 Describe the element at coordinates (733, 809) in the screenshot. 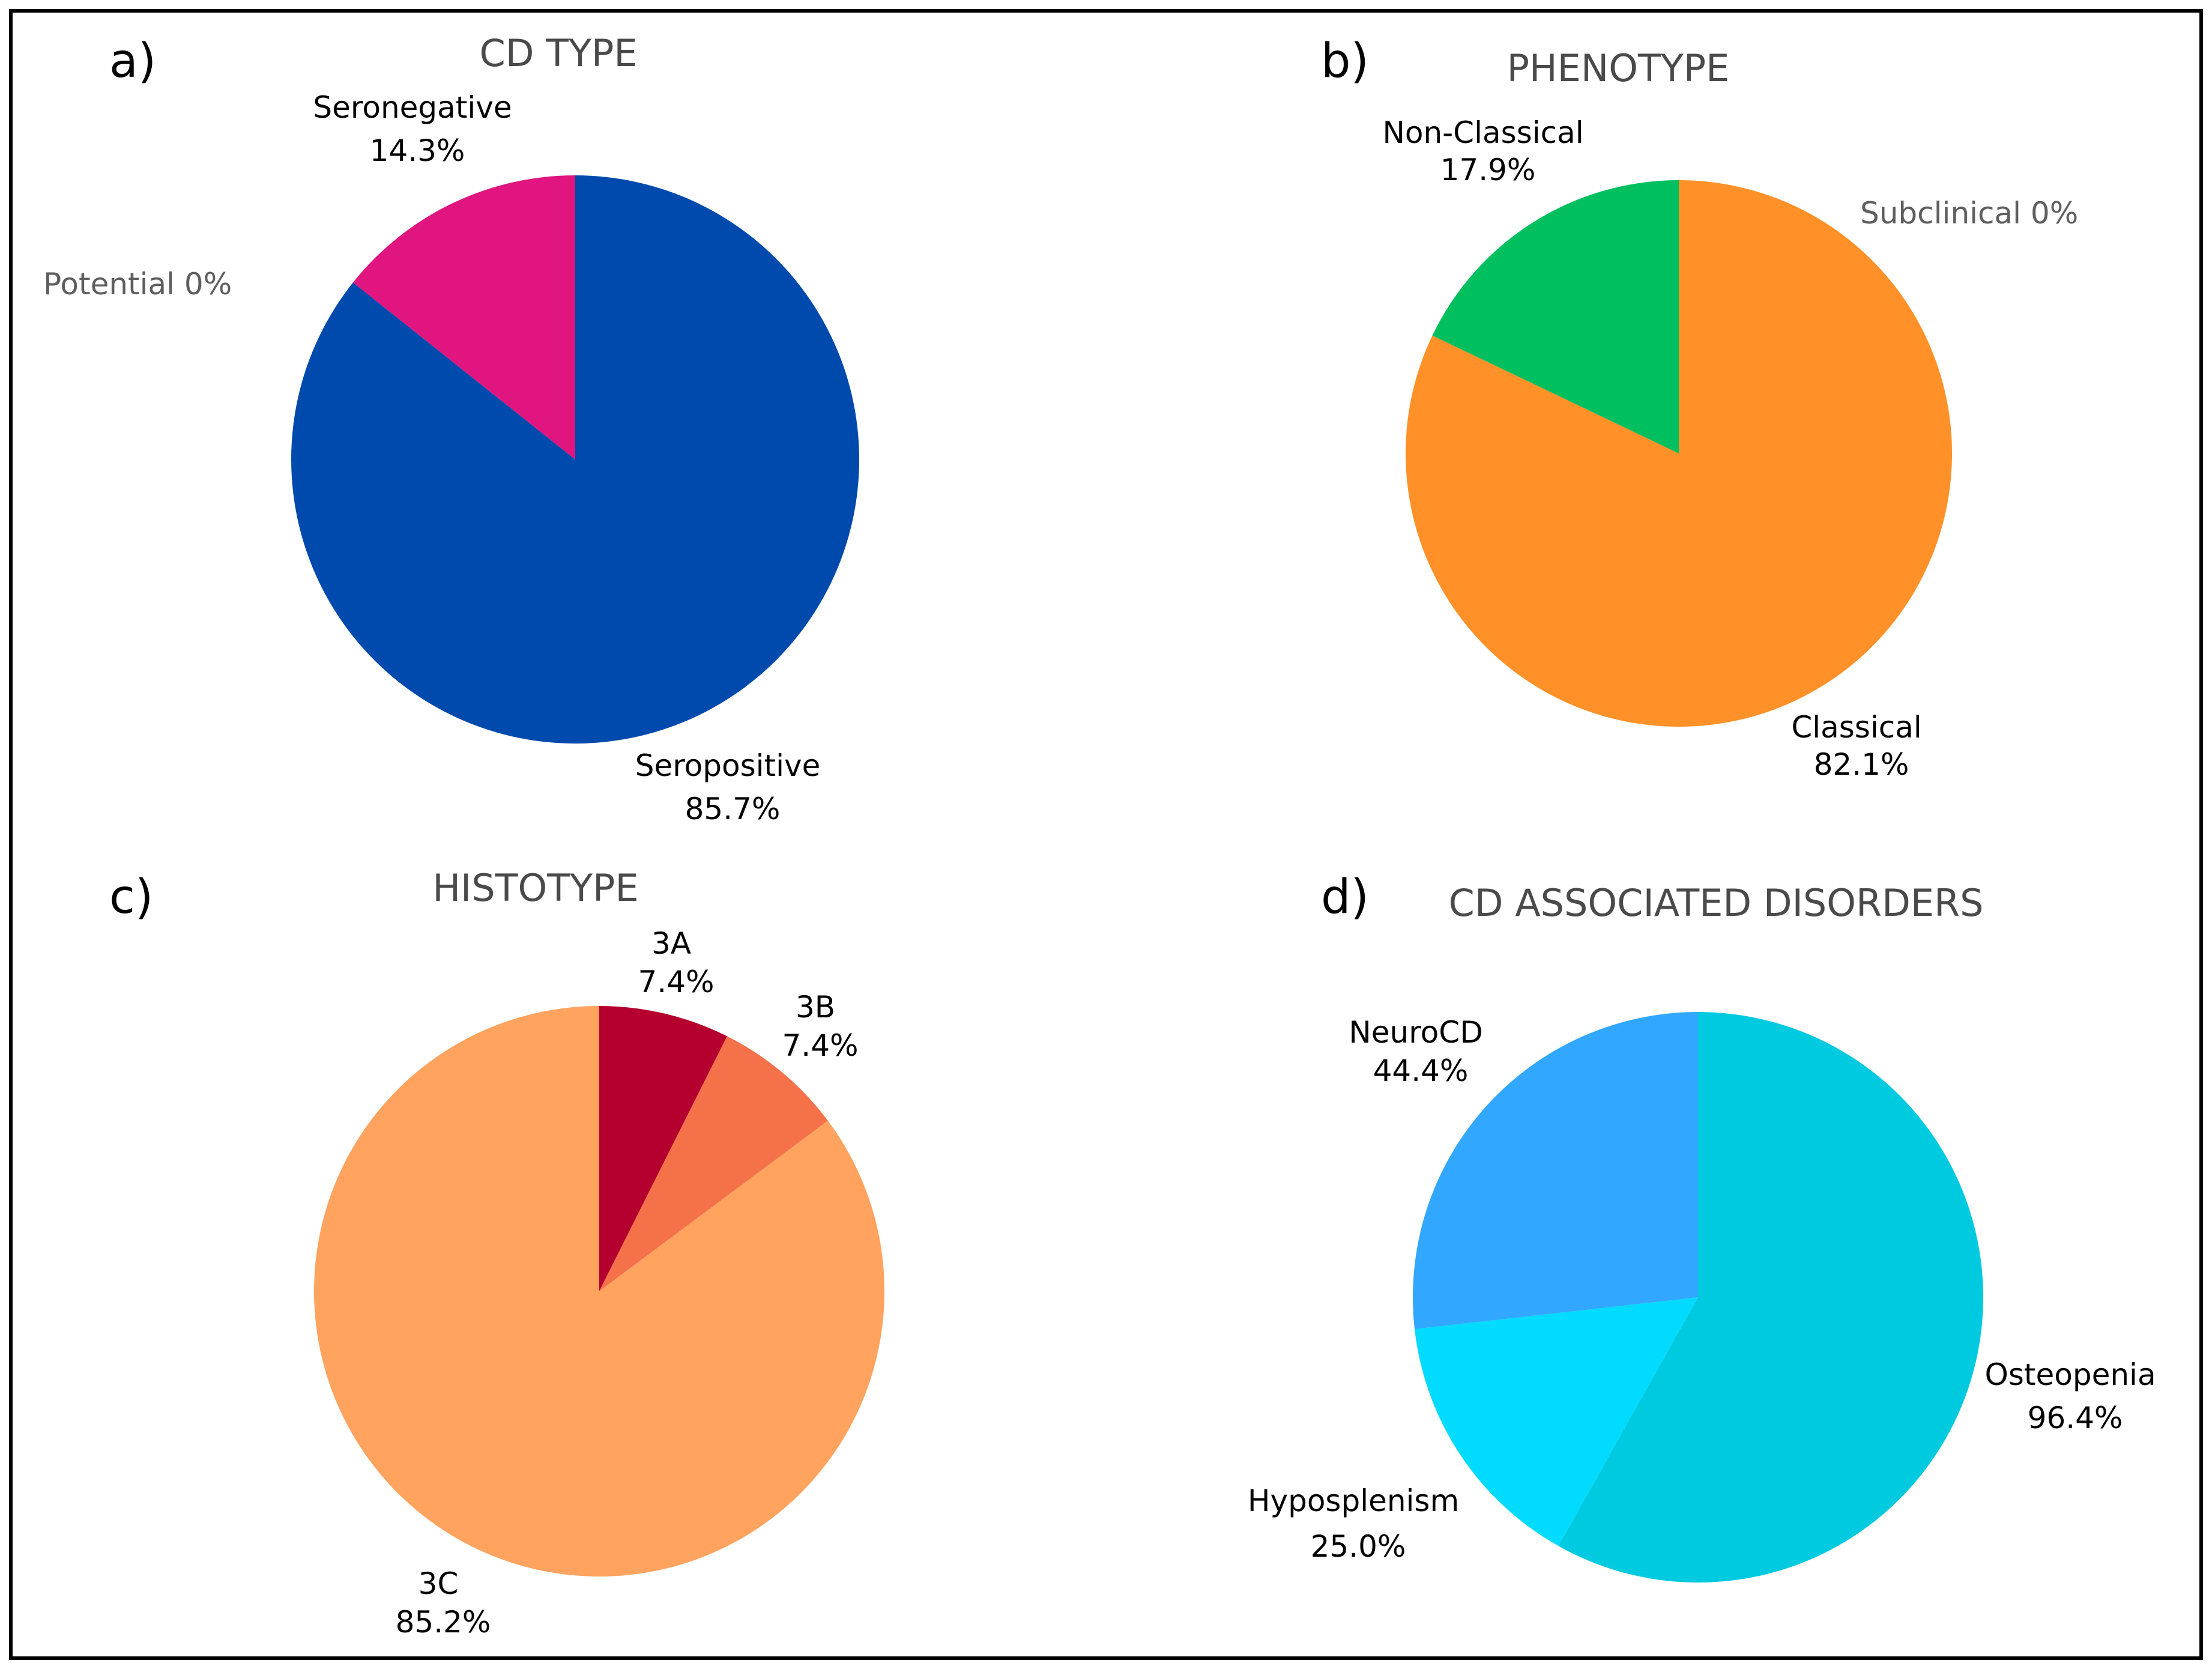

I see `slice-value: 85.7%` at that location.